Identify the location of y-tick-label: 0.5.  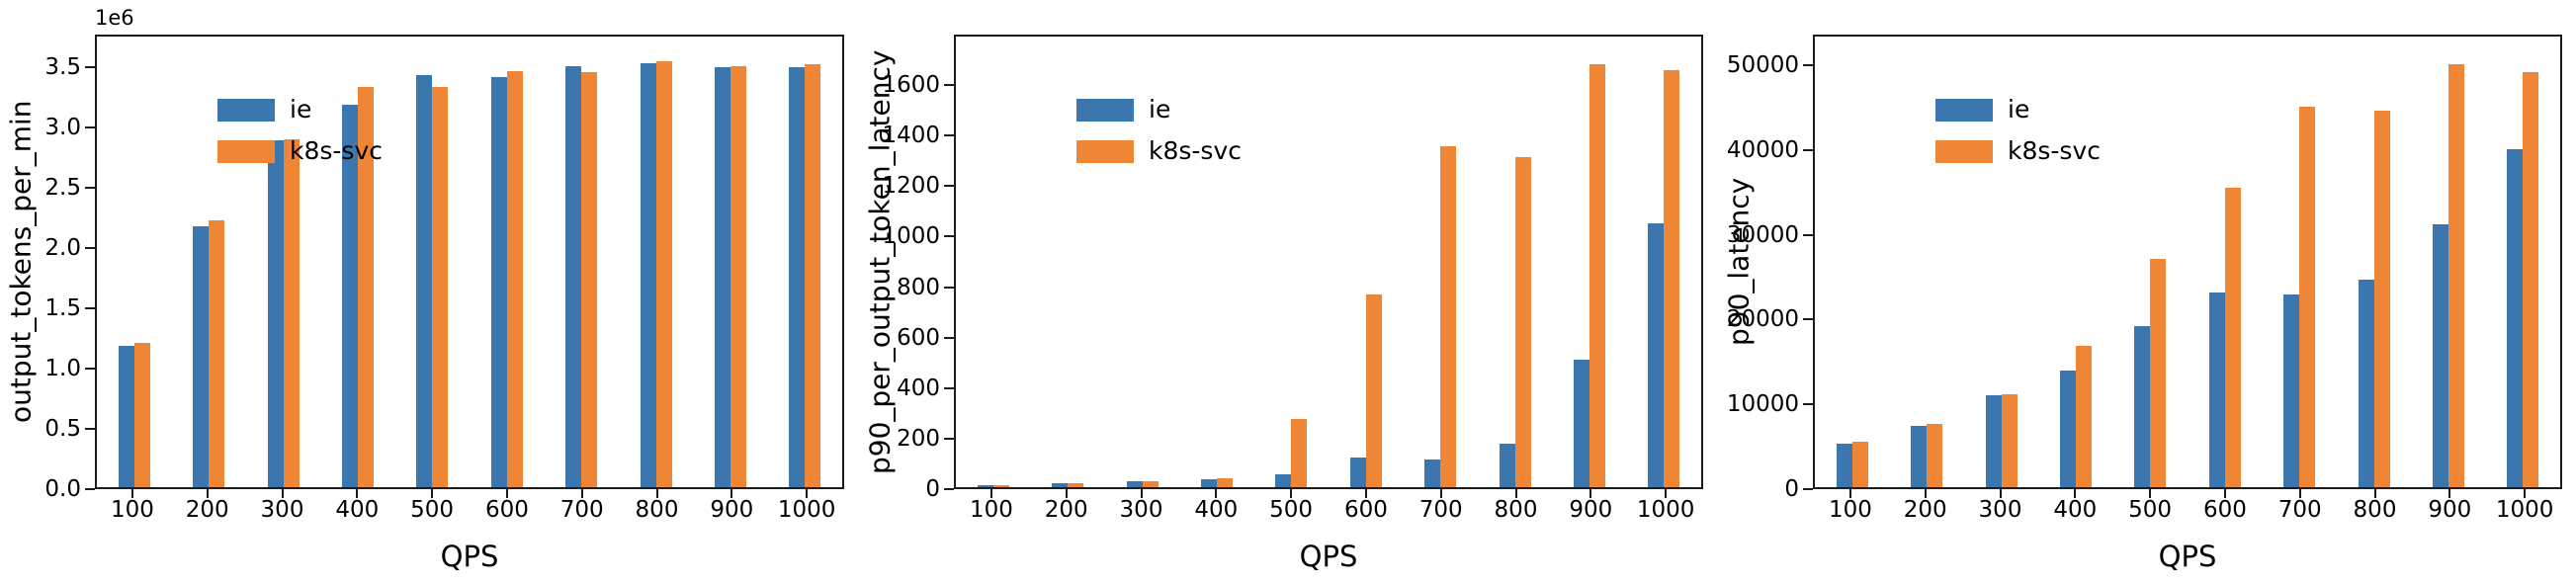
(62, 428).